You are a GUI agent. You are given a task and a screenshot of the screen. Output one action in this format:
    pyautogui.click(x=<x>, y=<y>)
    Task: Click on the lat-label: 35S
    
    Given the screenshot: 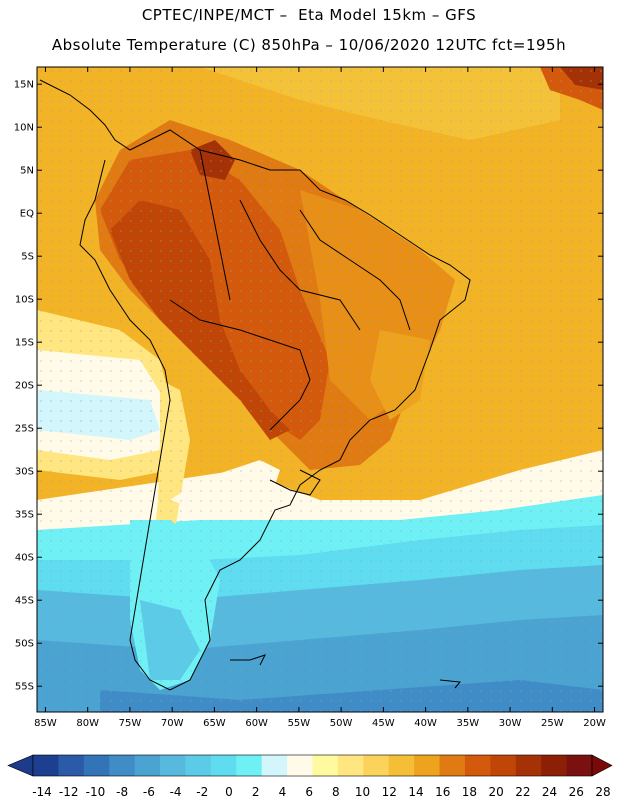 What is the action you would take?
    pyautogui.click(x=24, y=515)
    